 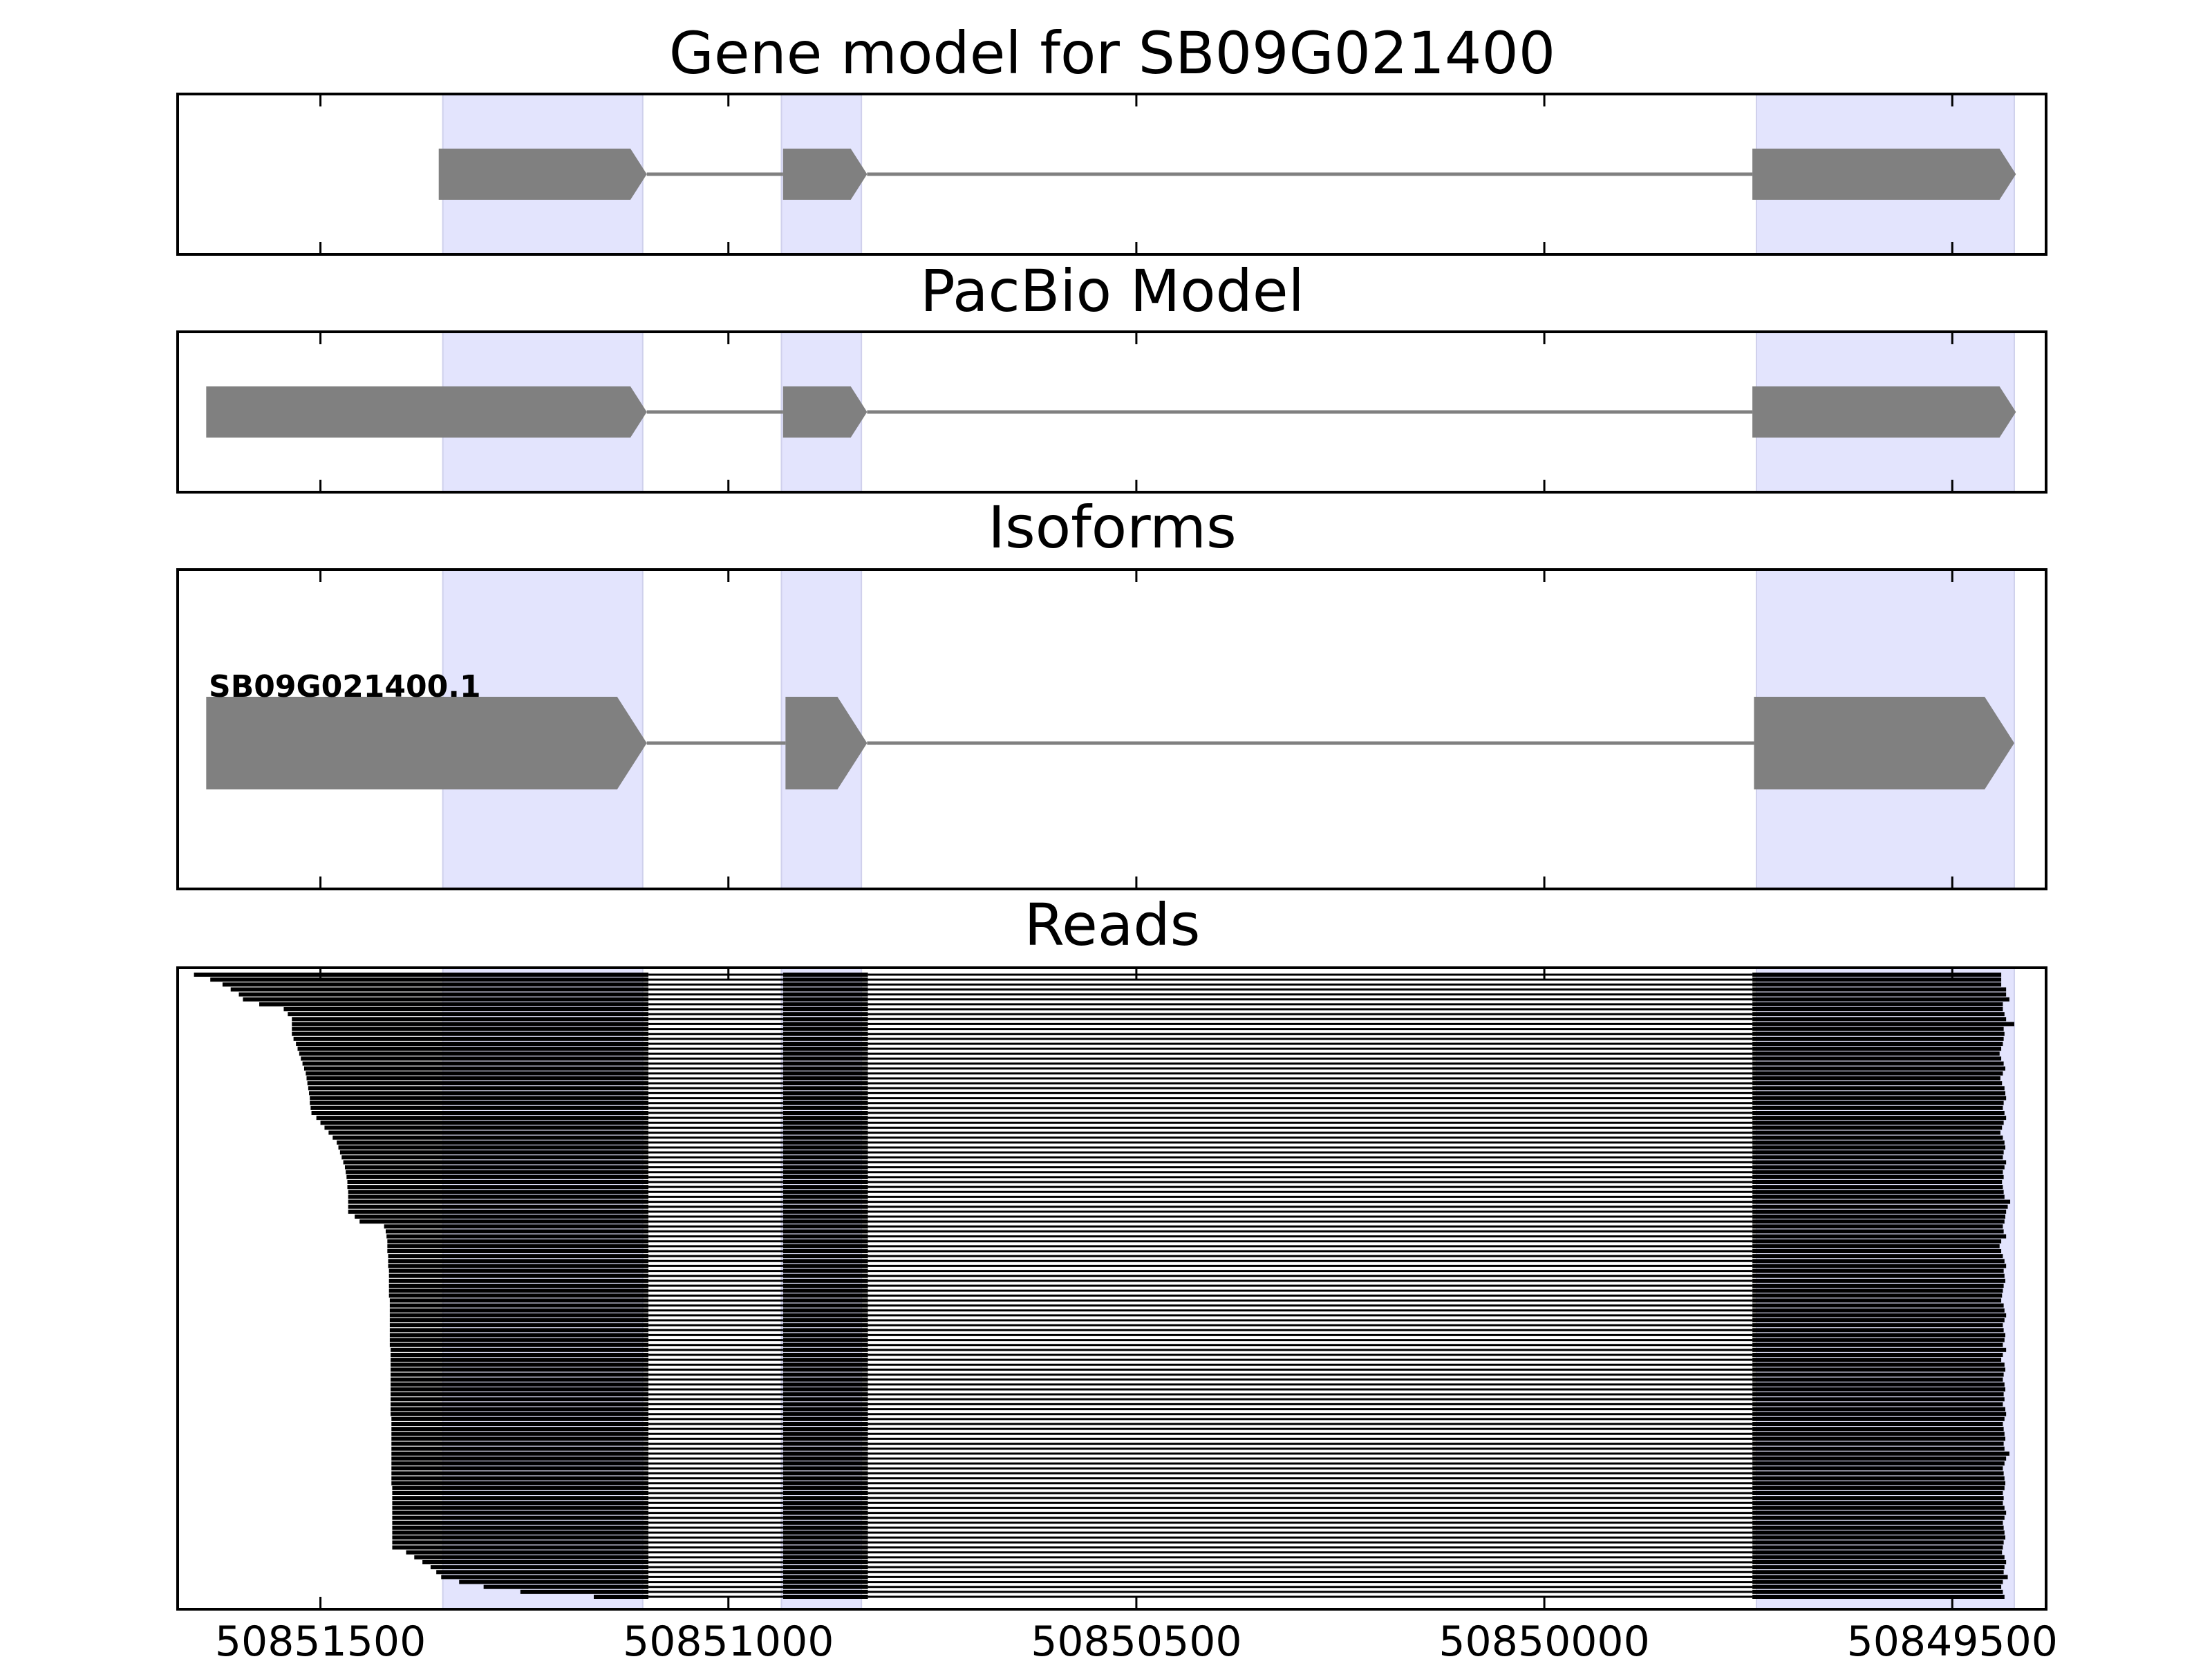 What do you see at coordinates (345, 686) in the screenshot?
I see `isoform-label: SB09G021400.1` at bounding box center [345, 686].